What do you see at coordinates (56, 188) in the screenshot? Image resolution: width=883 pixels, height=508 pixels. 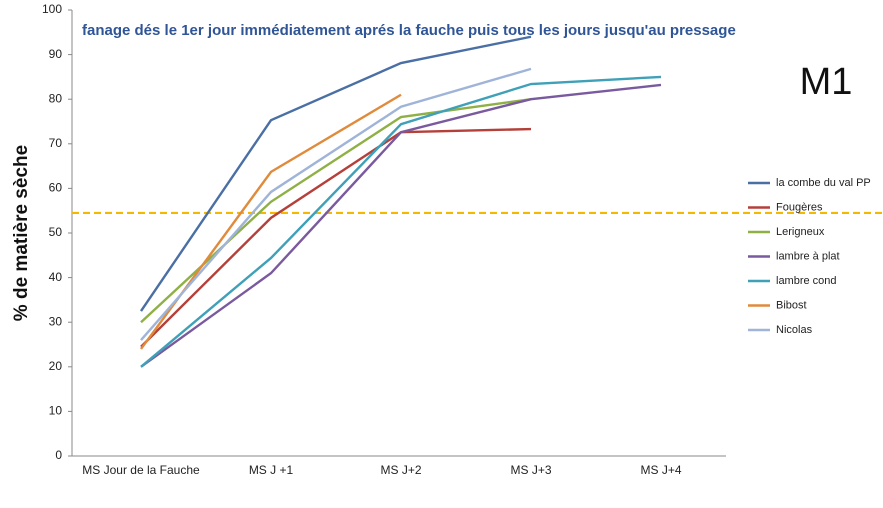 I see `y-tick-label: 60` at bounding box center [56, 188].